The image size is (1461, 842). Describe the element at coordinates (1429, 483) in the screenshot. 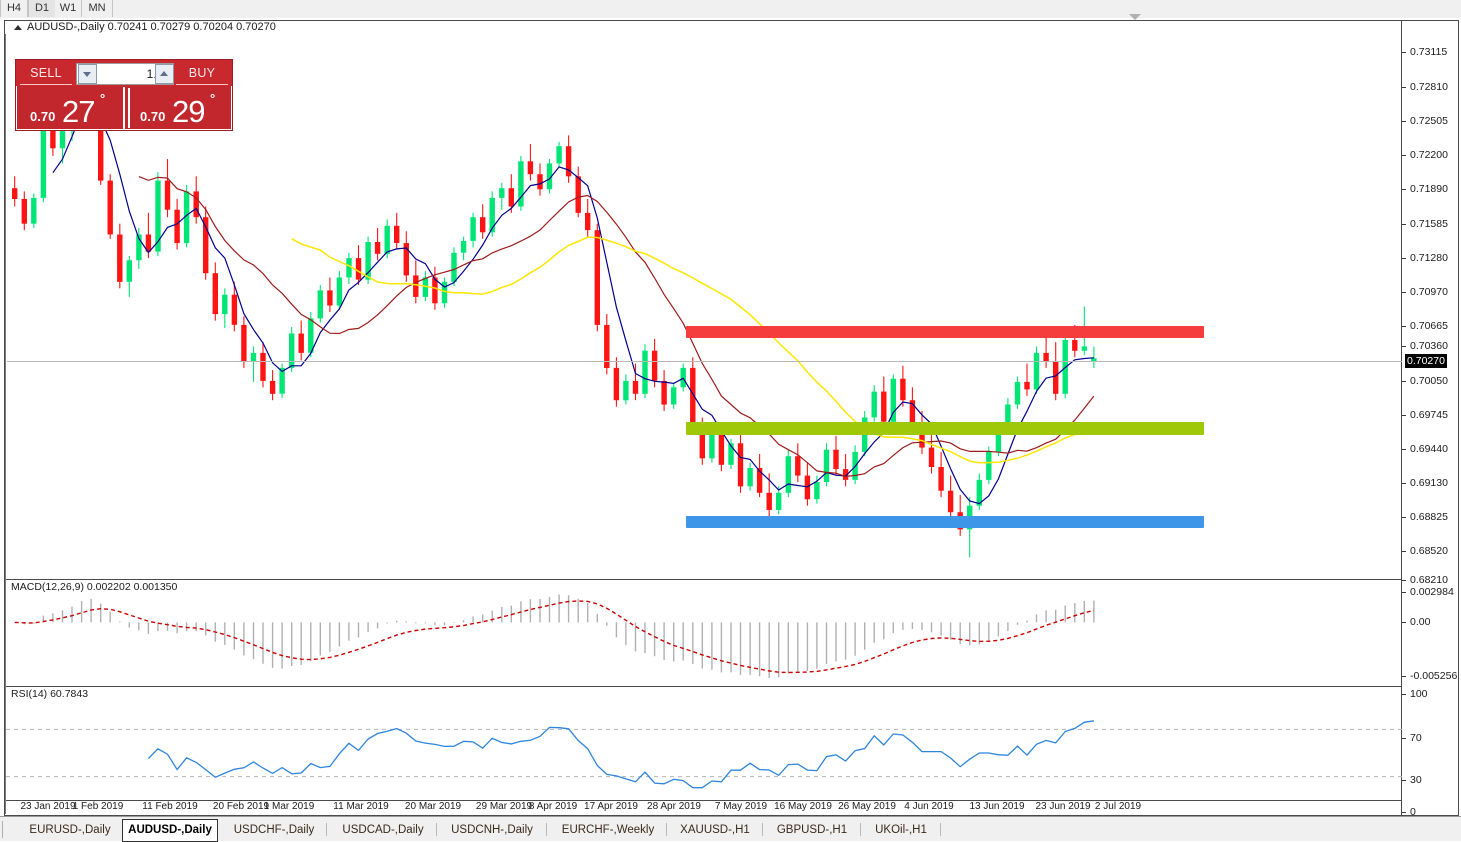

I see `price-tick-label: 0.69130` at that location.